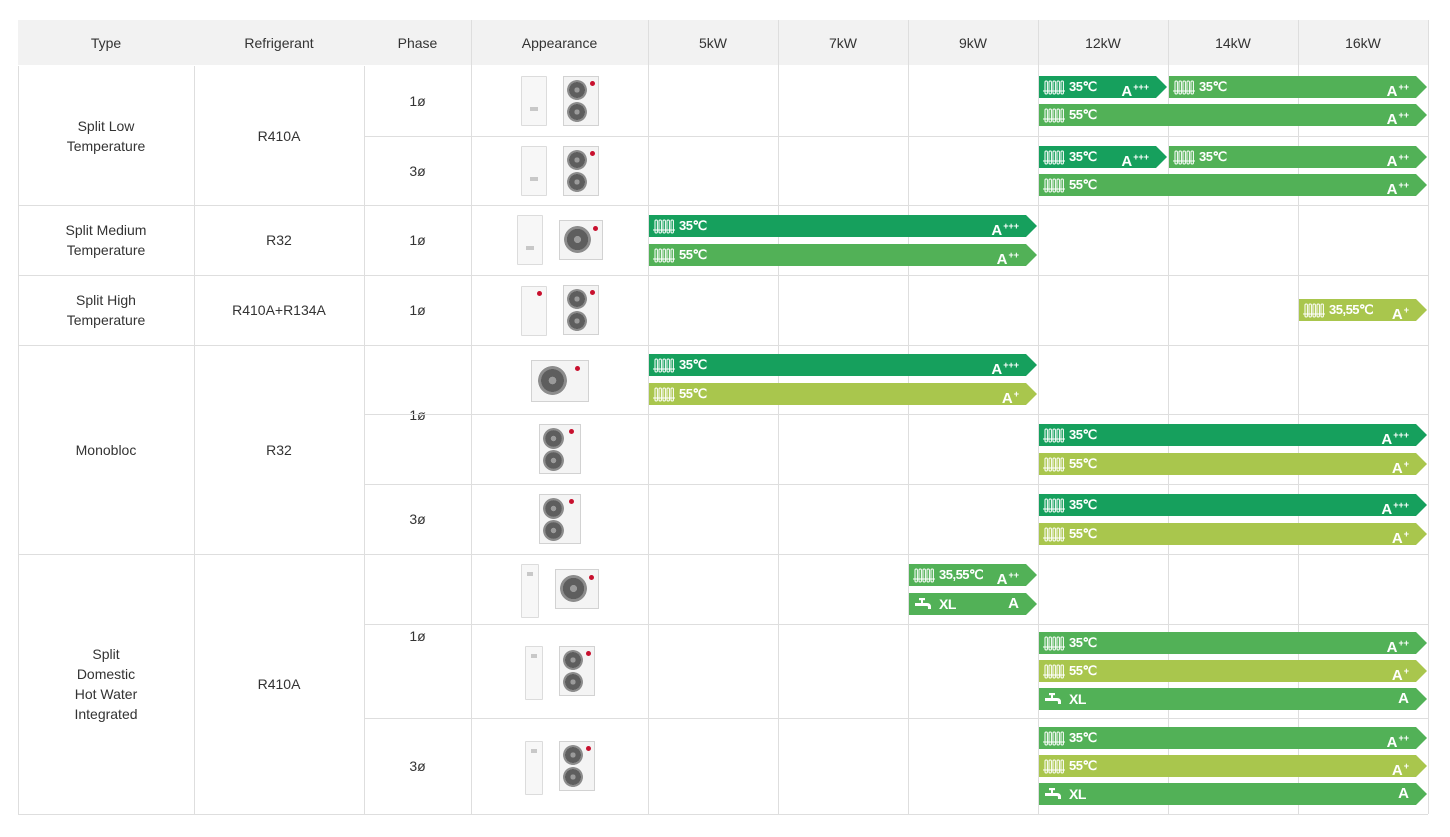 This screenshot has width=1450, height=837. I want to click on refrigerant-split-high: R410A+R134A, so click(279, 310).